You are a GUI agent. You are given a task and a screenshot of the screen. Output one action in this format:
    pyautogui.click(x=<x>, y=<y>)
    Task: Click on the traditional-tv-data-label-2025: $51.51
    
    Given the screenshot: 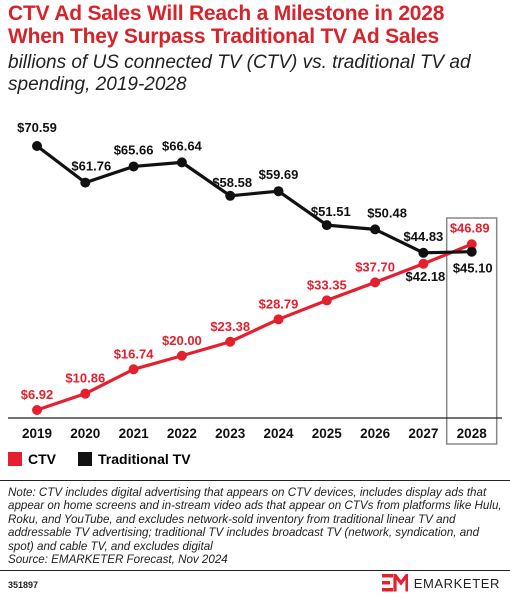 What is the action you would take?
    pyautogui.click(x=331, y=211)
    